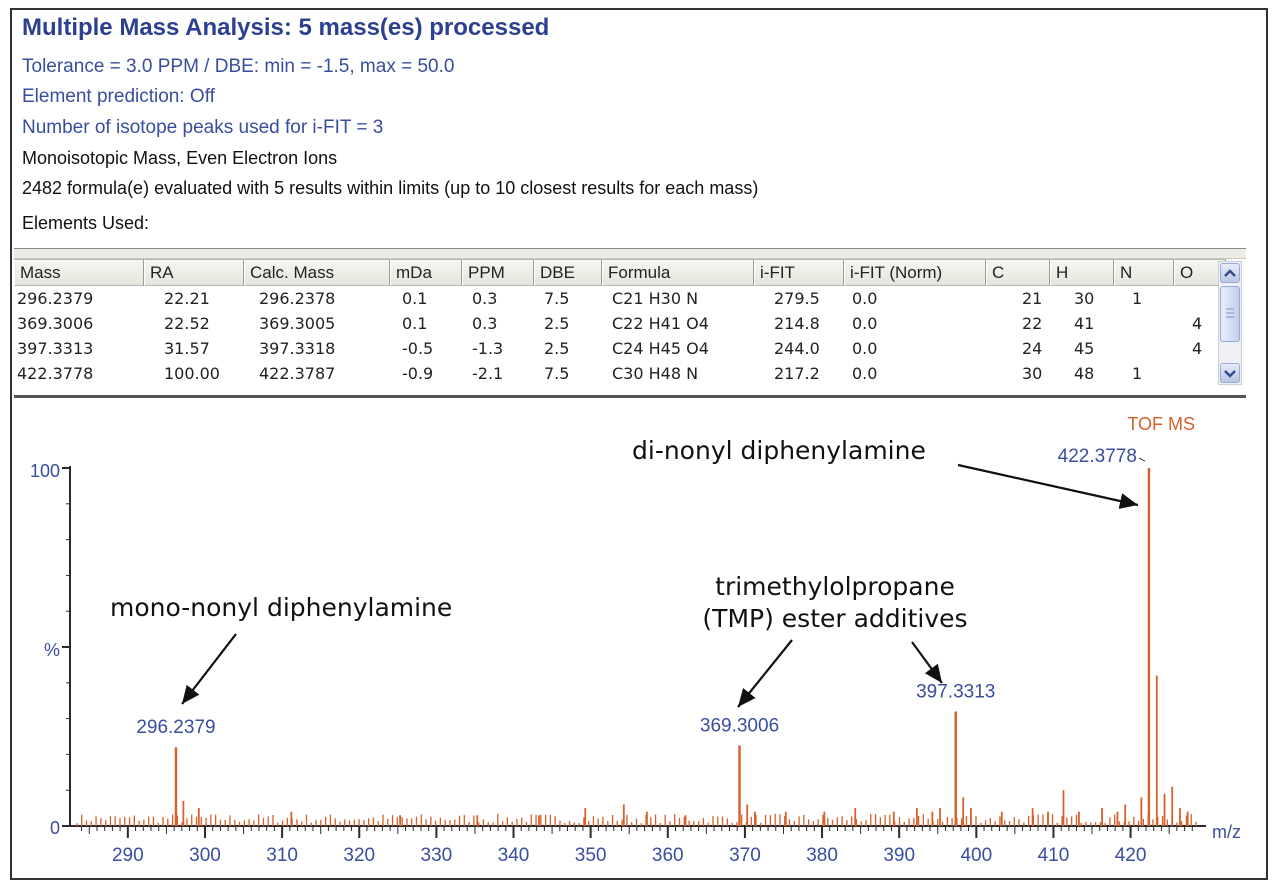  Describe the element at coordinates (1018, 272) in the screenshot. I see `column-header-c: C` at that location.